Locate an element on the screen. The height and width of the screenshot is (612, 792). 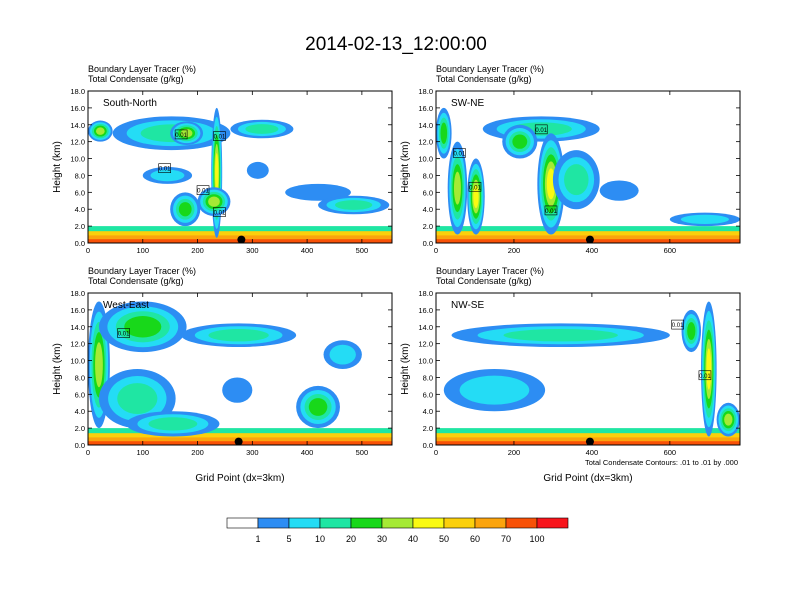
plot-area: 0.01 is located at coordinates (240, 373).